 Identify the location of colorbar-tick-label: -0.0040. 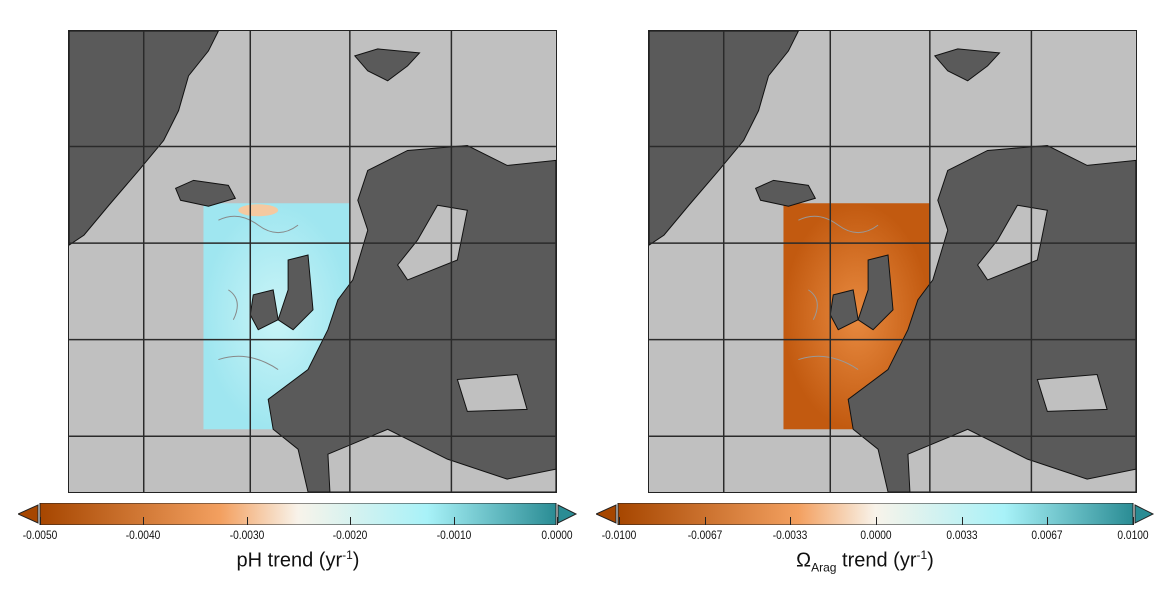
(143, 535).